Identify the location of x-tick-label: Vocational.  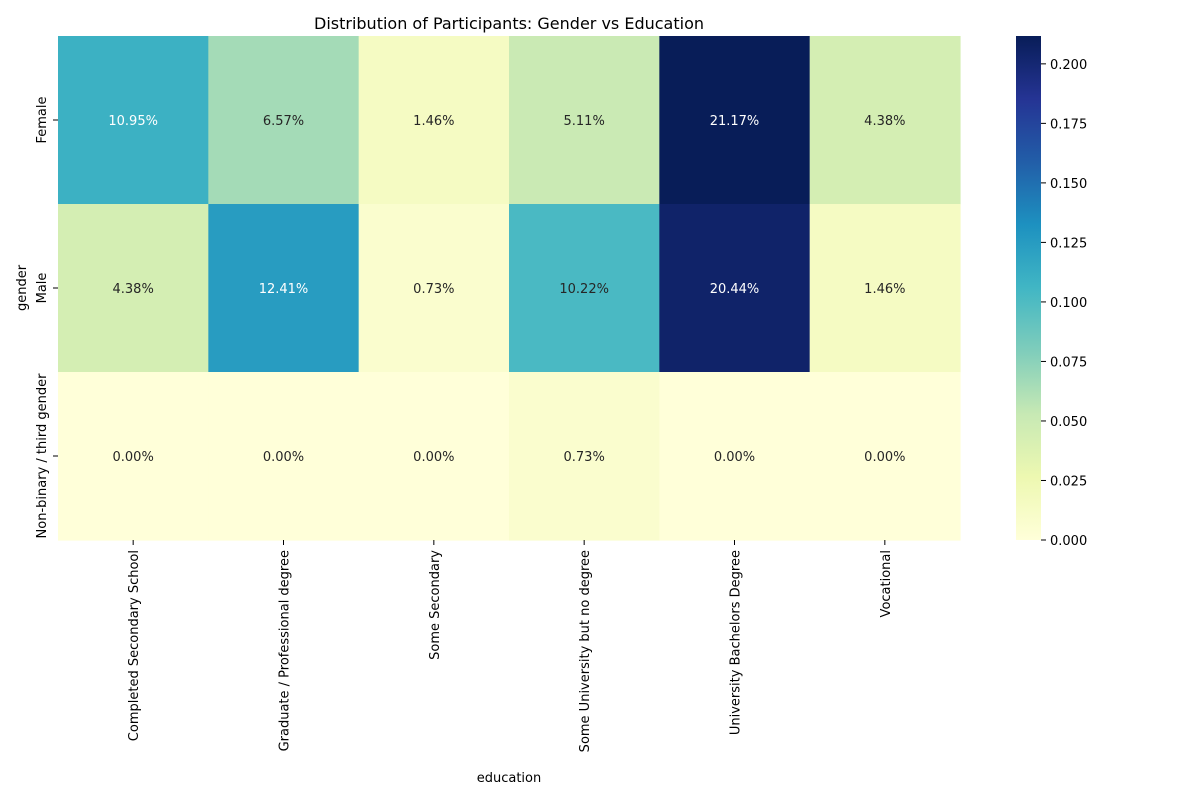
(886, 583).